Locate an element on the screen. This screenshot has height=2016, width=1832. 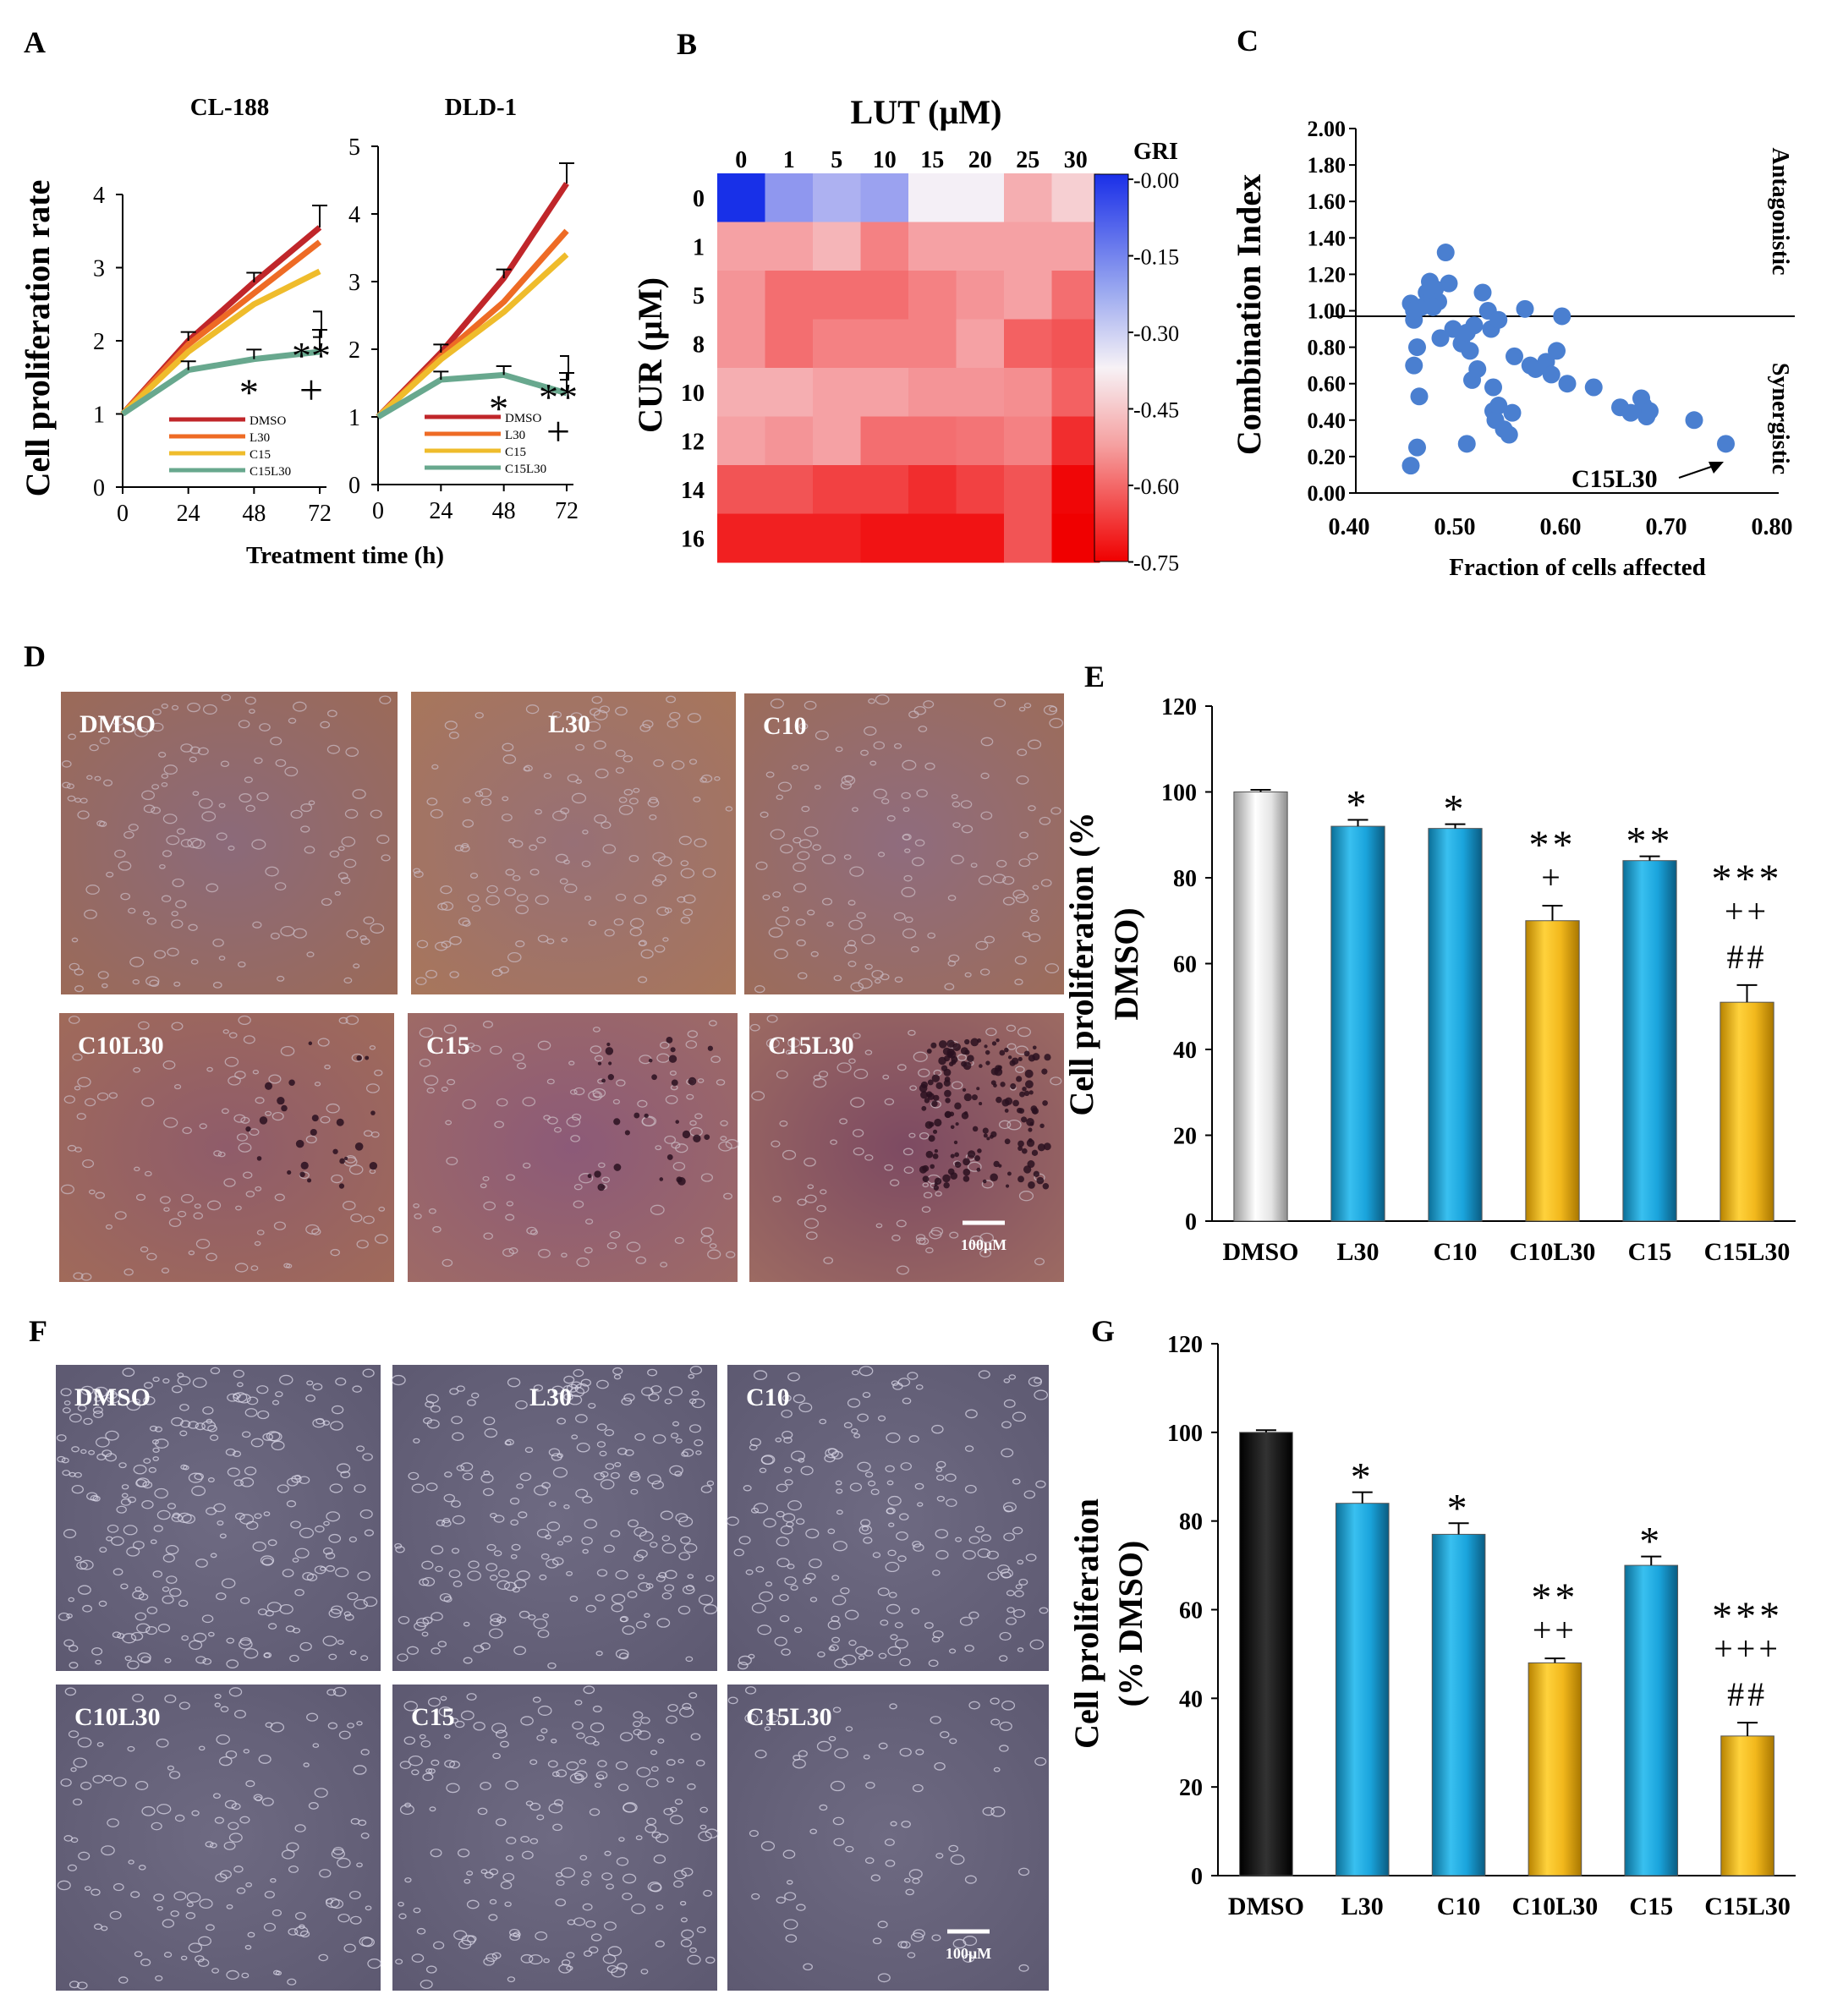
y-tick-label: 40 is located at coordinates (1185, 1051).